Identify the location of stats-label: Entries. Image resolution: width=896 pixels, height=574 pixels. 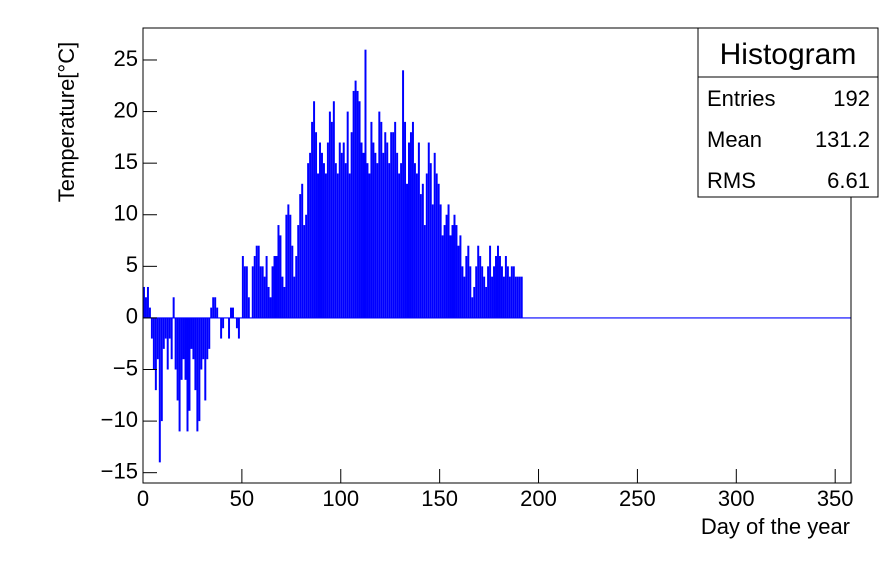
(741, 98).